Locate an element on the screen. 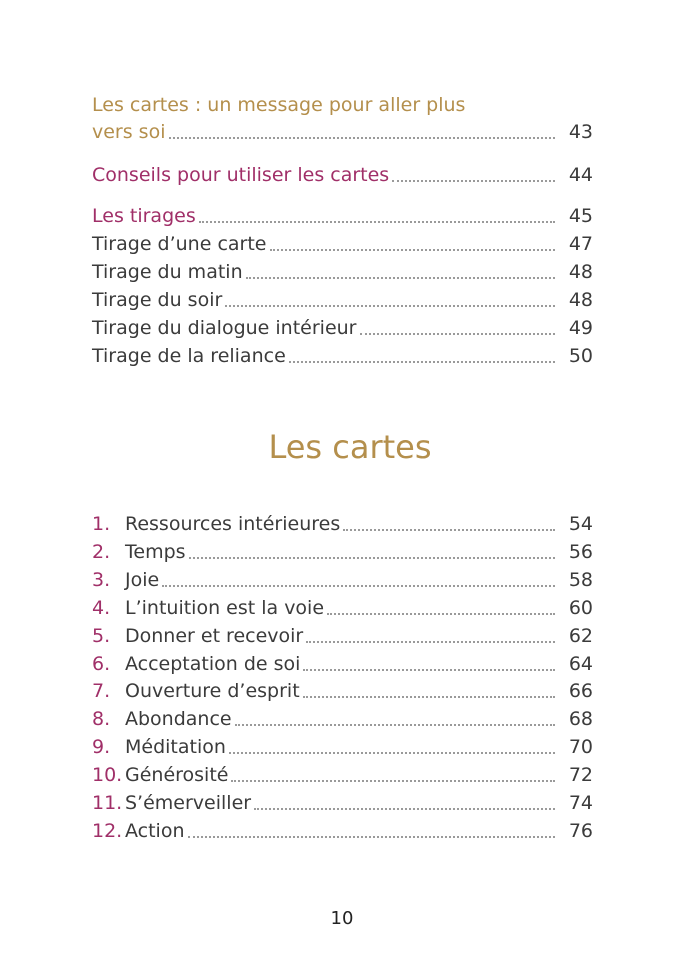  toc-page: 58 is located at coordinates (580, 579).